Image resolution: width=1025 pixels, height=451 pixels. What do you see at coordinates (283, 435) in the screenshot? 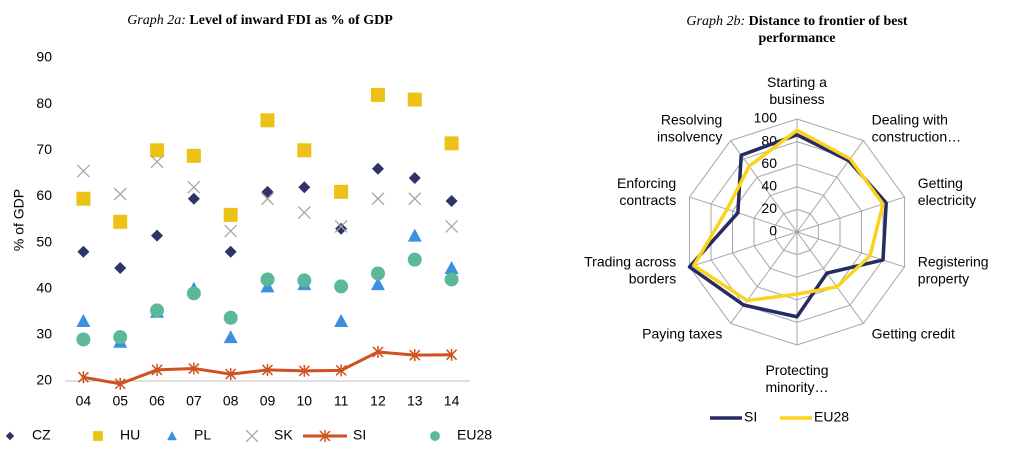
I see `legend-label: SK` at bounding box center [283, 435].